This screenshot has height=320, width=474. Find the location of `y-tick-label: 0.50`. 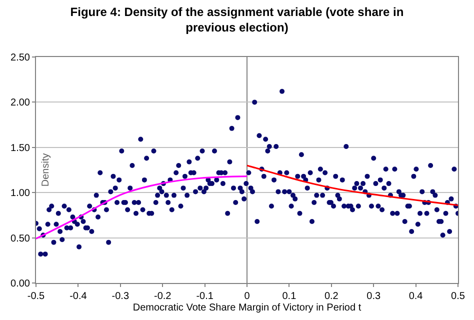

y-tick-label: 0.50 is located at coordinates (20, 238).